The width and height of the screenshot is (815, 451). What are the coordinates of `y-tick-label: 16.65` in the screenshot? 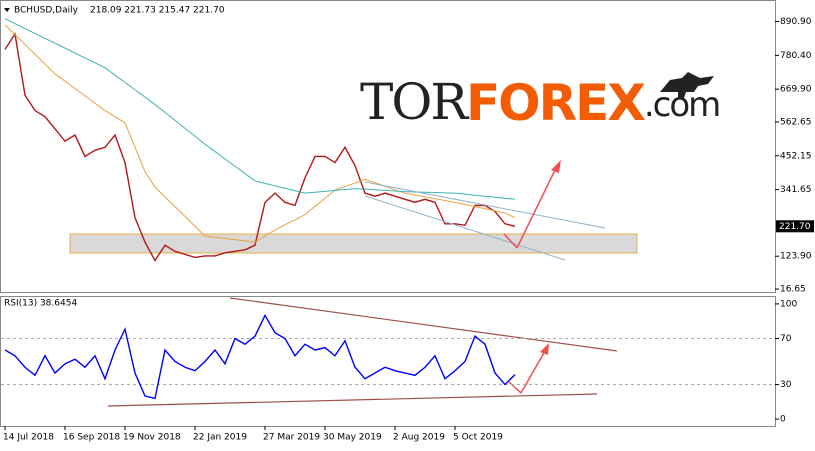 It's located at (793, 290).